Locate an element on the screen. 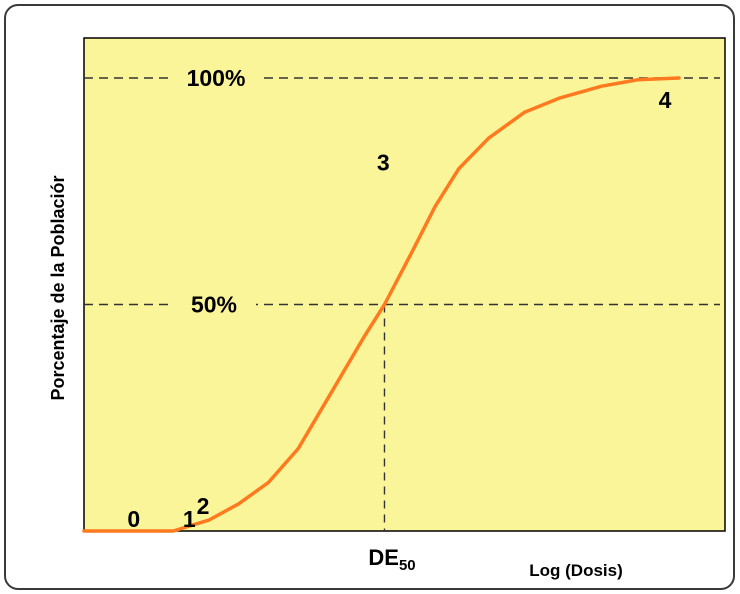  point-label-4: 4 is located at coordinates (665, 100).